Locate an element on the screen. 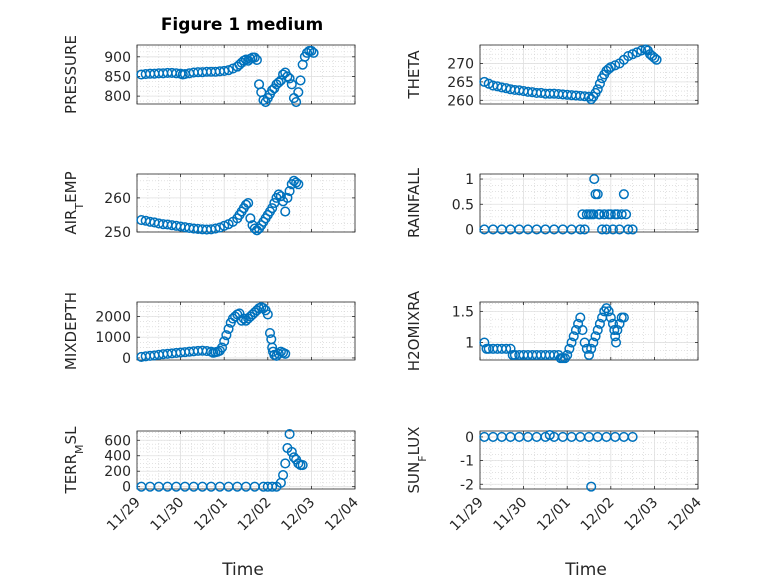 This screenshot has width=778, height=583. y-axis-label: AIRTEMP is located at coordinates (74, 202).